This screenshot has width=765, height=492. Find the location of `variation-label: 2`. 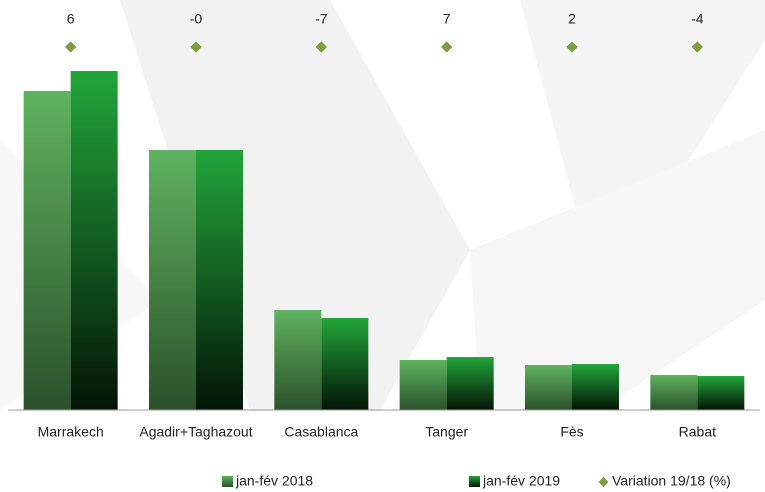

variation-label: 2 is located at coordinates (572, 19).